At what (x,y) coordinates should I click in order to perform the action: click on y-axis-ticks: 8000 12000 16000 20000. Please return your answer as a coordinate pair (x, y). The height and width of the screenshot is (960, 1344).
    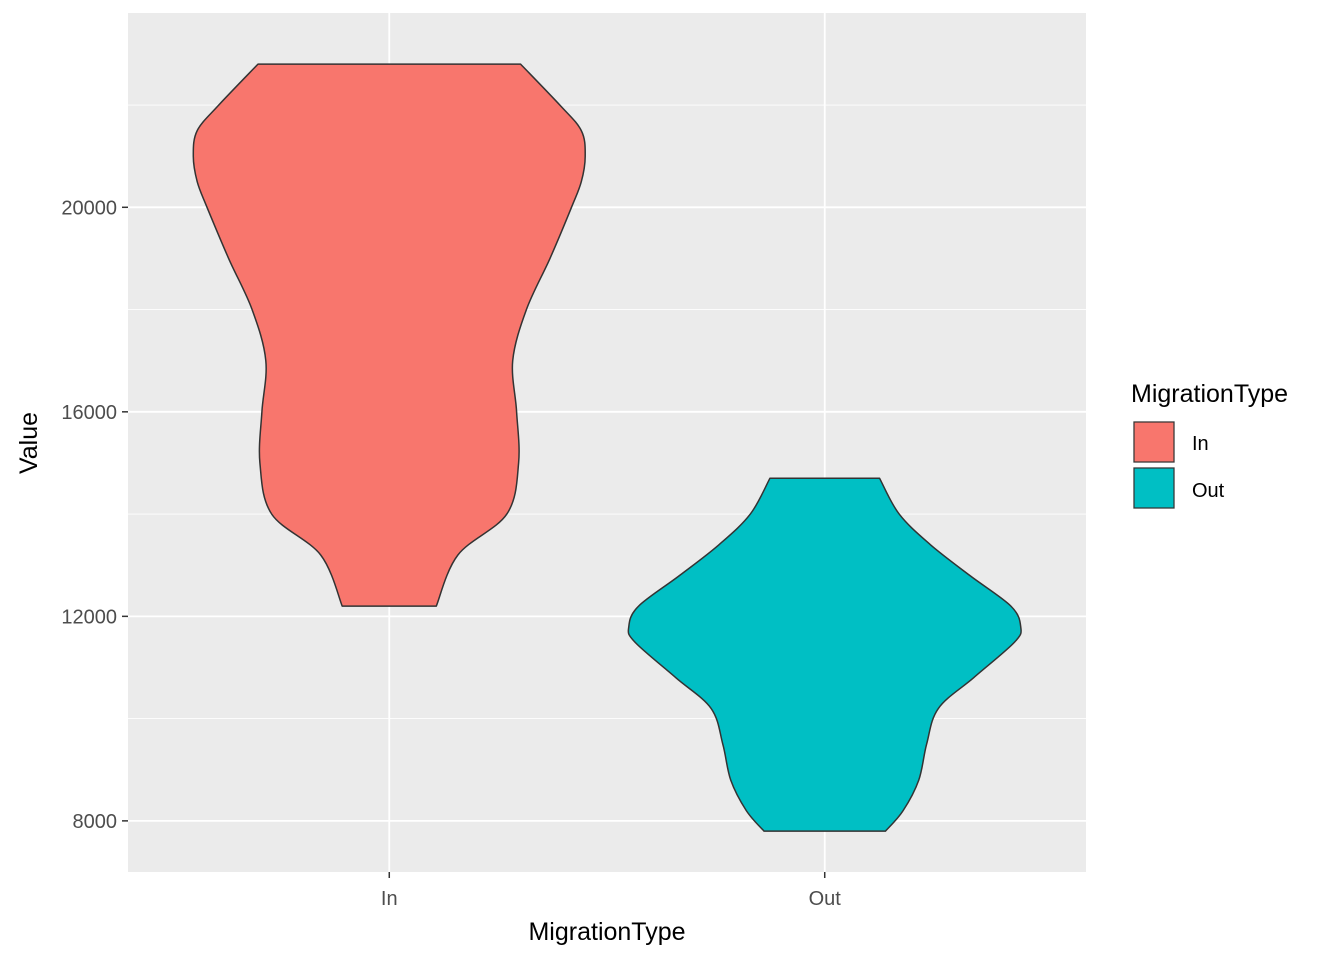
    Looking at the image, I should click on (94, 515).